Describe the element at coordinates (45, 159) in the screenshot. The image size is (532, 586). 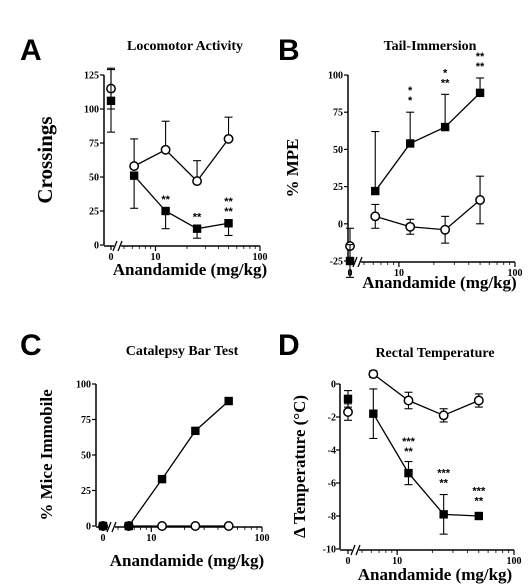
I see `y-axis-label: Crossings` at that location.